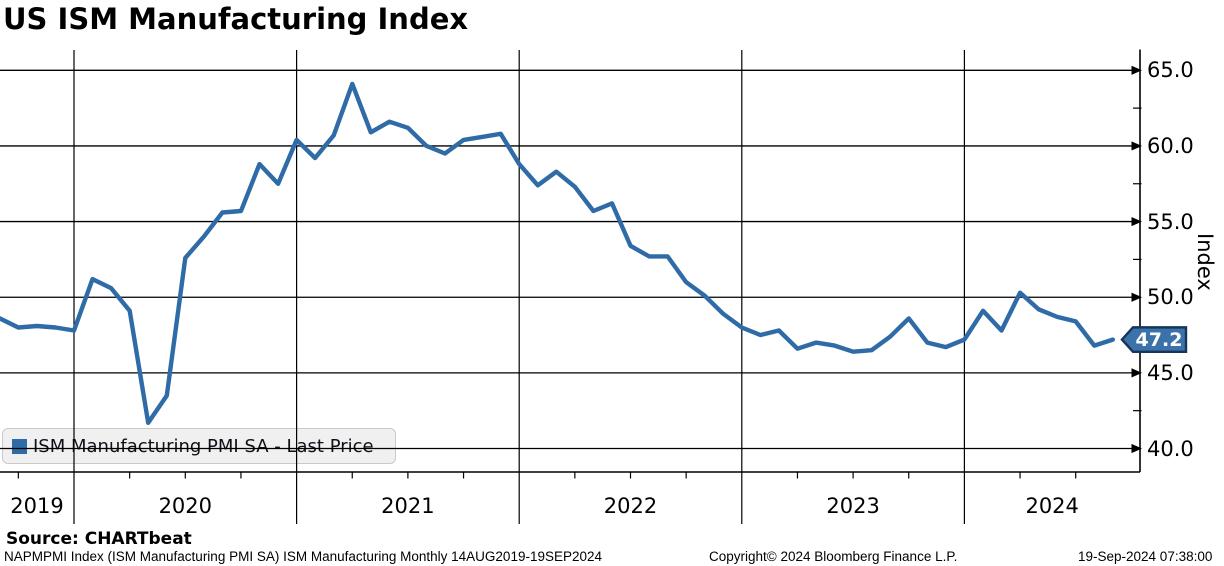 Image resolution: width=1224 pixels, height=566 pixels. I want to click on y-tick-label: 60.0, so click(1170, 145).